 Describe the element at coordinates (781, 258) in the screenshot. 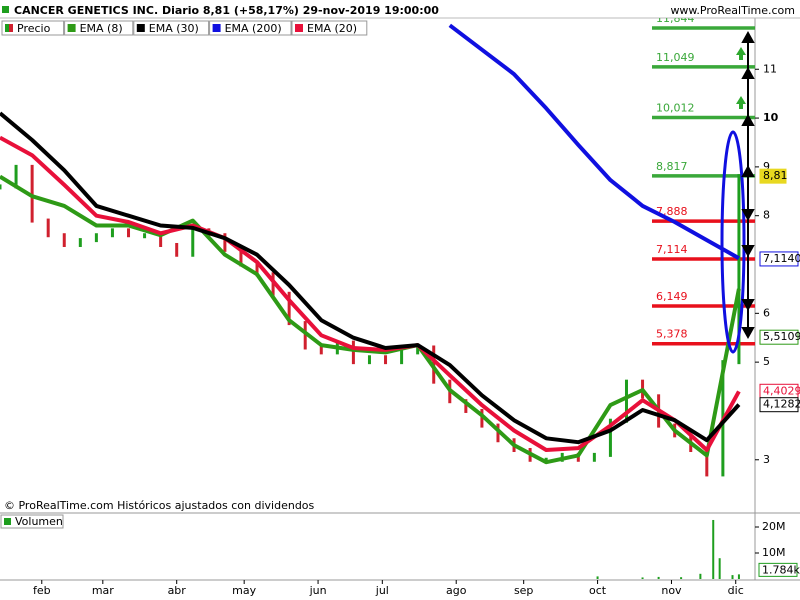

I see `price-label: 7,1140` at that location.